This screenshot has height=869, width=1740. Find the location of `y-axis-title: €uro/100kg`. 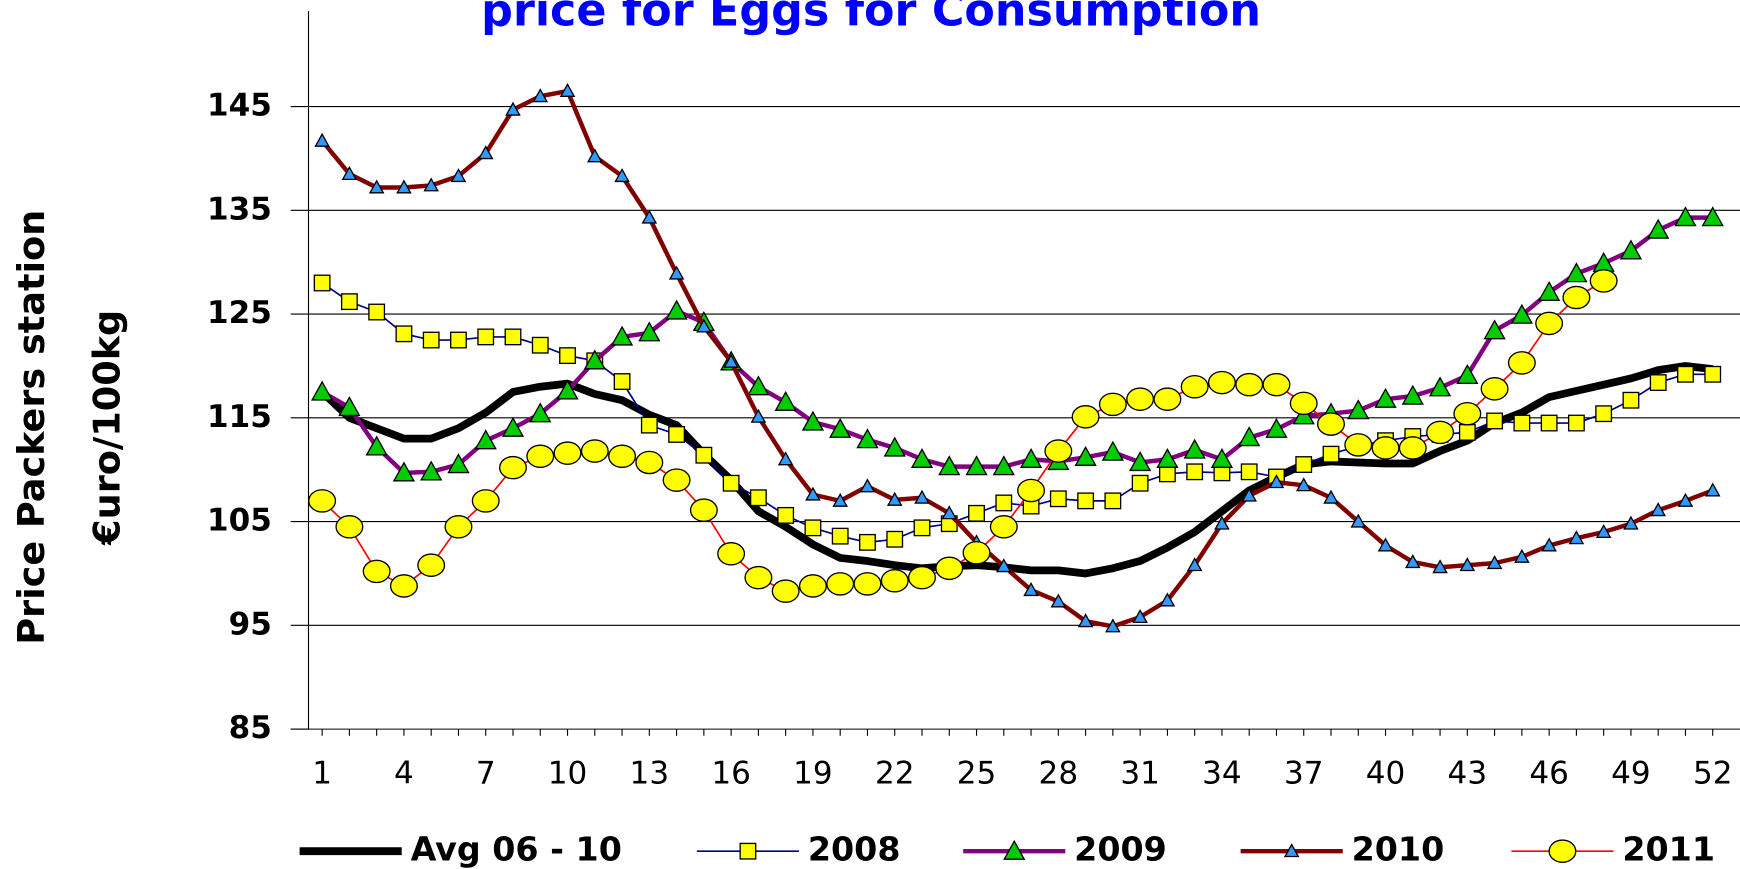

y-axis-title: €uro/100kg is located at coordinates (106, 428).